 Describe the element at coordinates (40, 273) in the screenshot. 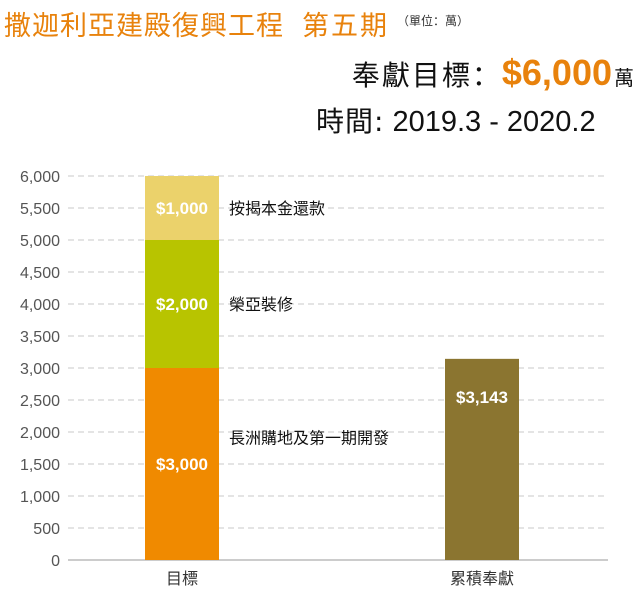

I see `y-tick-label: 4,500` at that location.